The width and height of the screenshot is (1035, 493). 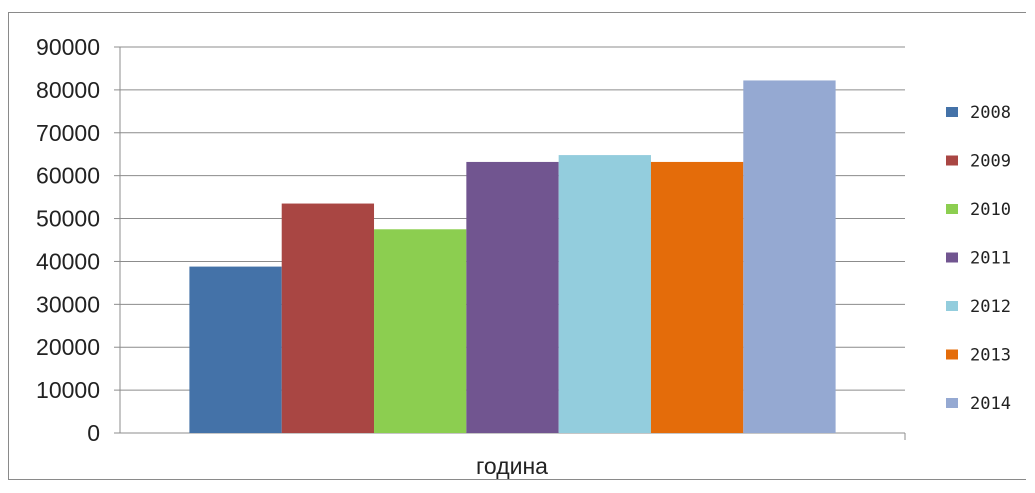 I want to click on legend-swatch-2013, so click(x=952, y=354).